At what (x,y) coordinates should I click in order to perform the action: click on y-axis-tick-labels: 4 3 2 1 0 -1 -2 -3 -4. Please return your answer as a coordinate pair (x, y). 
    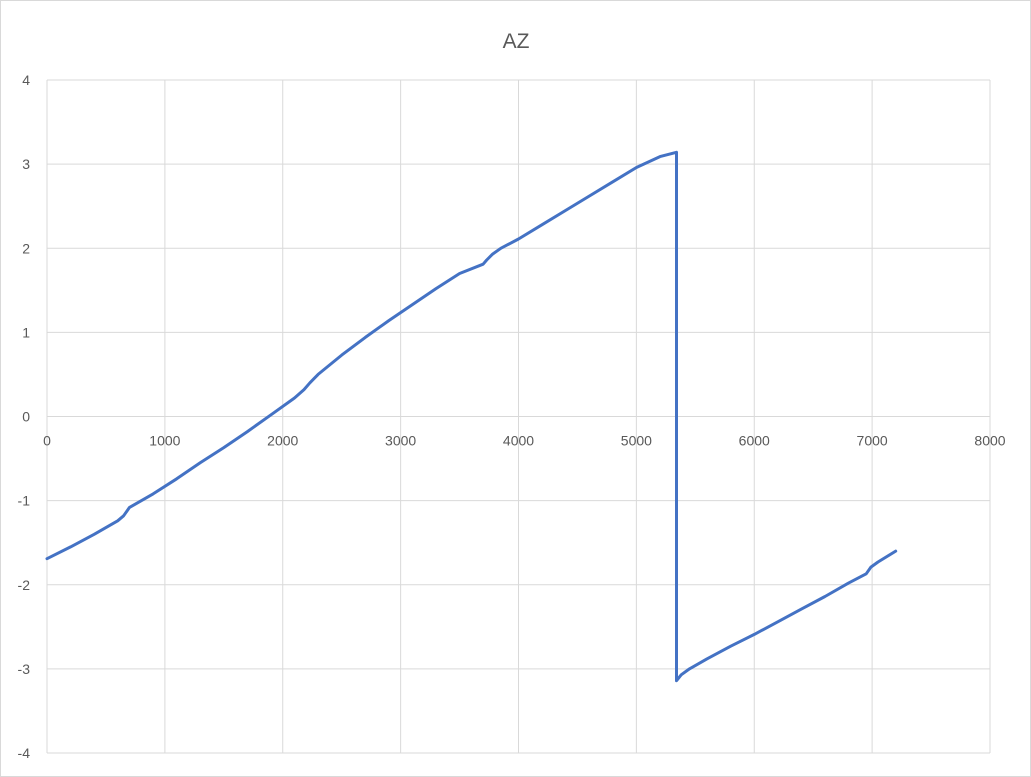
    Looking at the image, I should click on (24, 416).